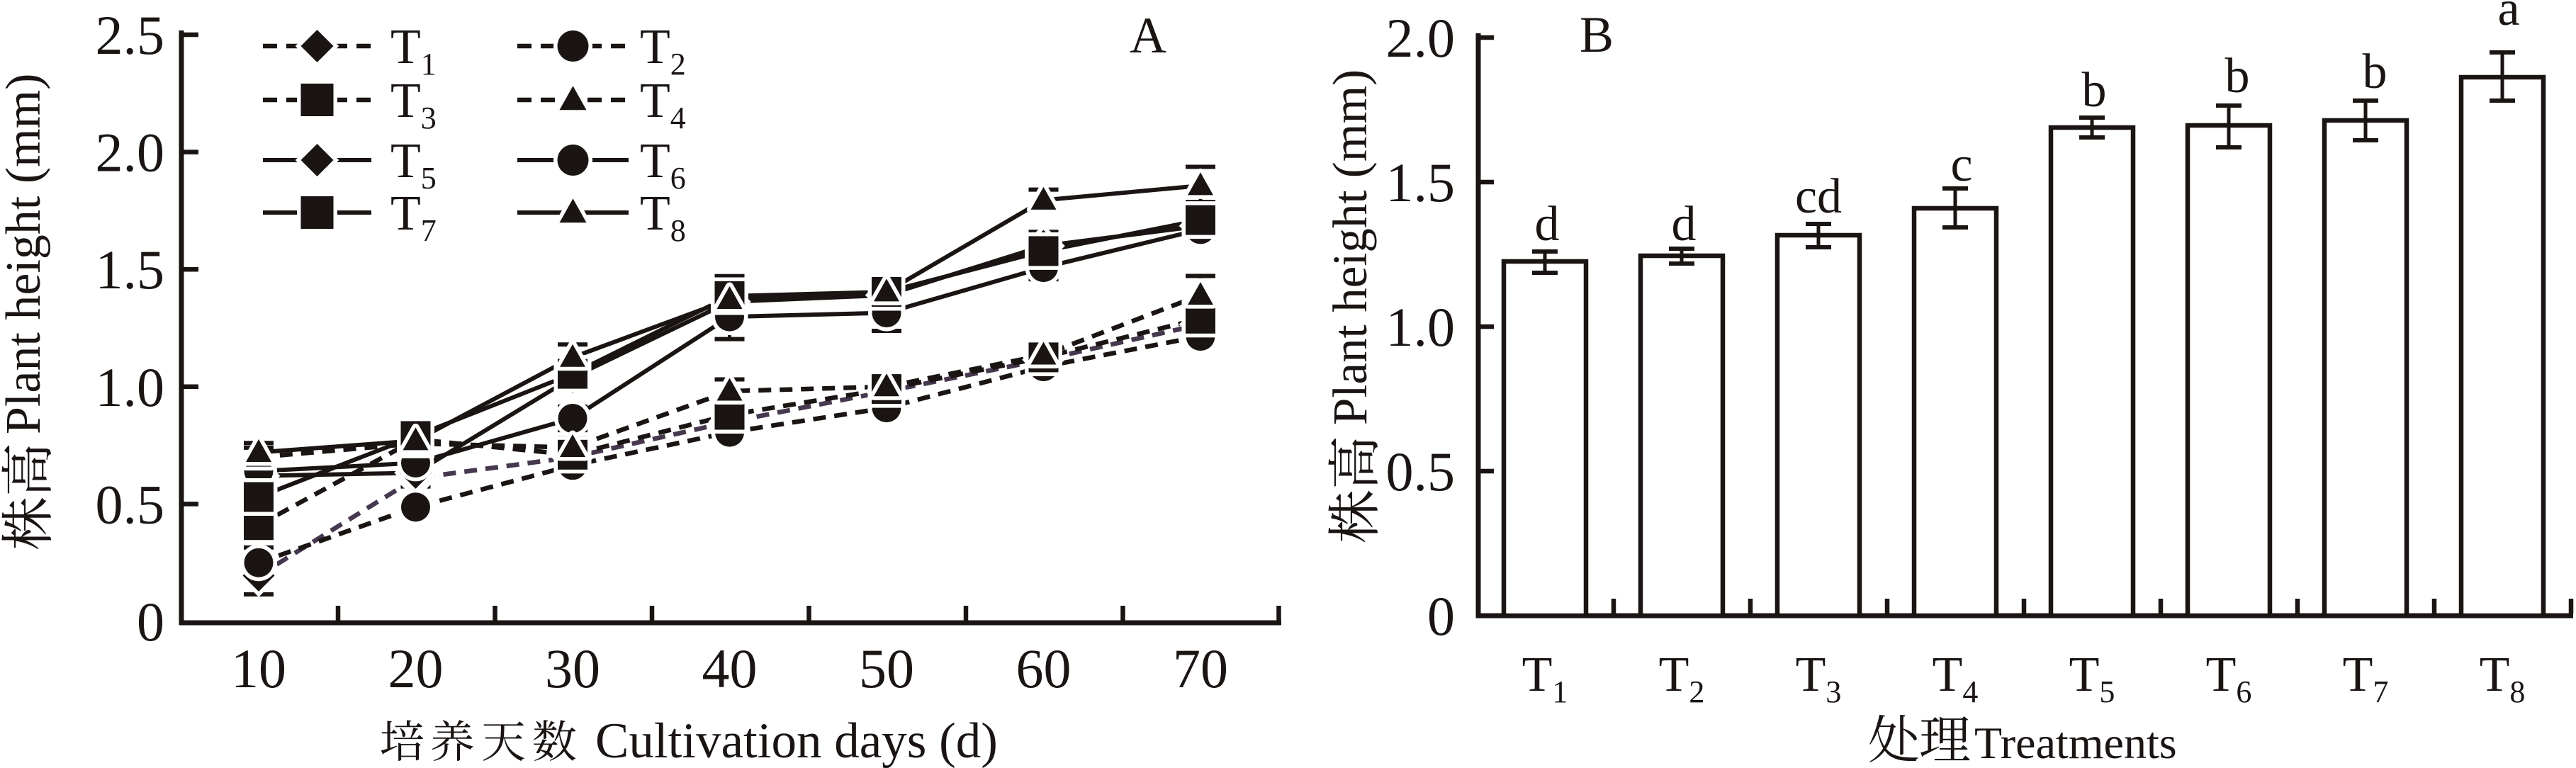 The height and width of the screenshot is (768, 2576). I want to click on svg-text: 70, so click(1200, 668).